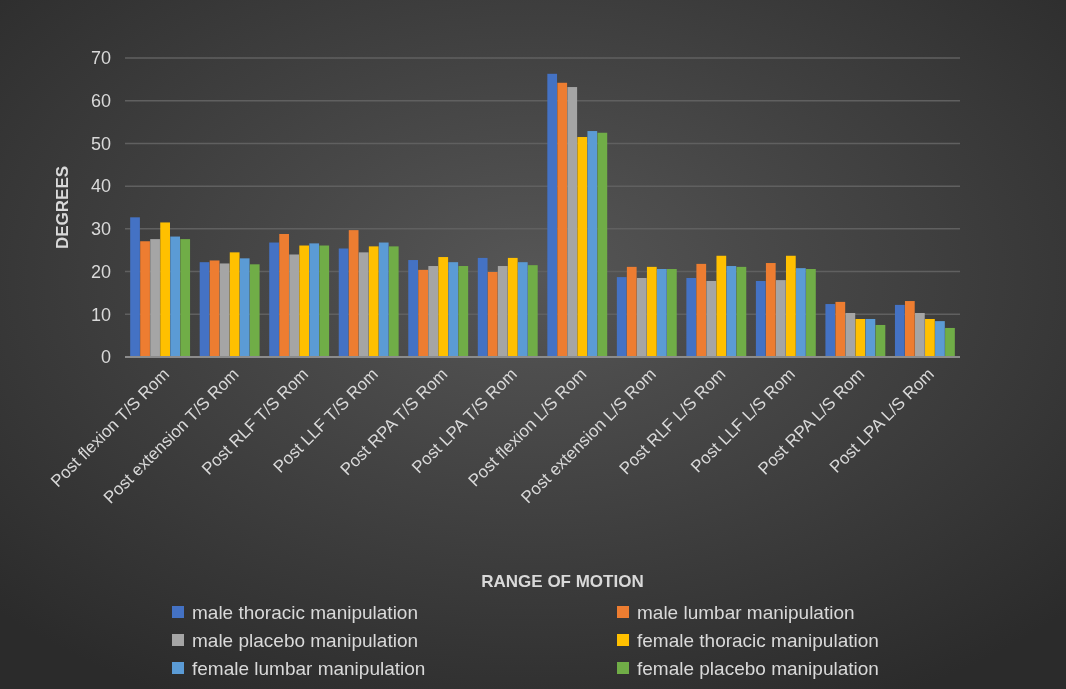  What do you see at coordinates (305, 612) in the screenshot?
I see `legend-label: male thoracic manipulation` at bounding box center [305, 612].